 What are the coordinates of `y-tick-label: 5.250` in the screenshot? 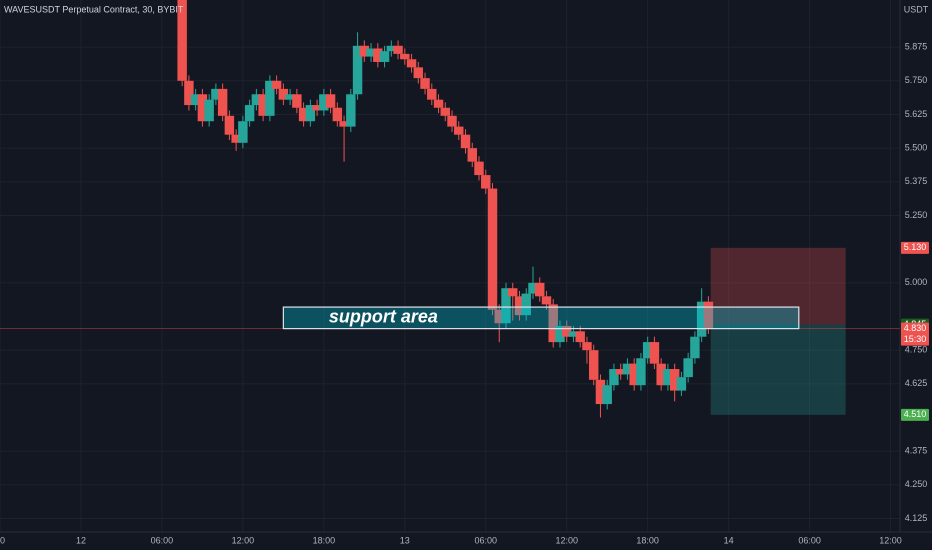 It's located at (916, 215).